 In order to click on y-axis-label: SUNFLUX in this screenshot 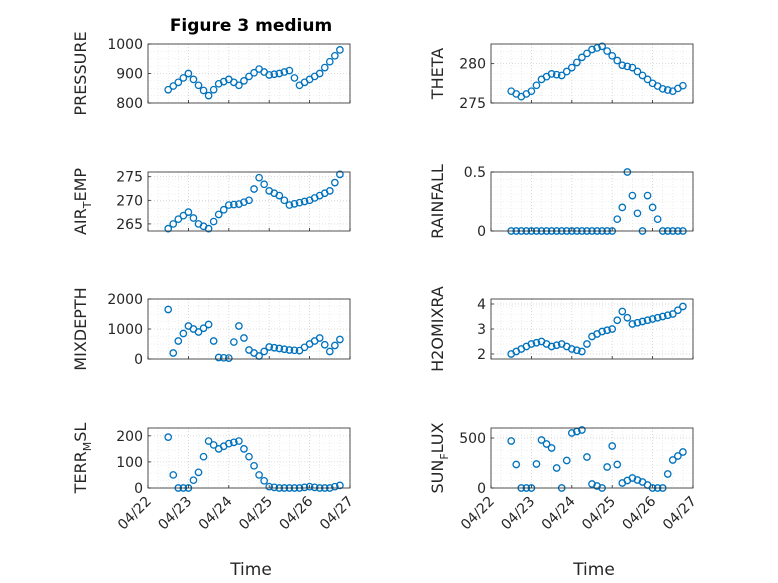, I will do `click(439, 457)`.